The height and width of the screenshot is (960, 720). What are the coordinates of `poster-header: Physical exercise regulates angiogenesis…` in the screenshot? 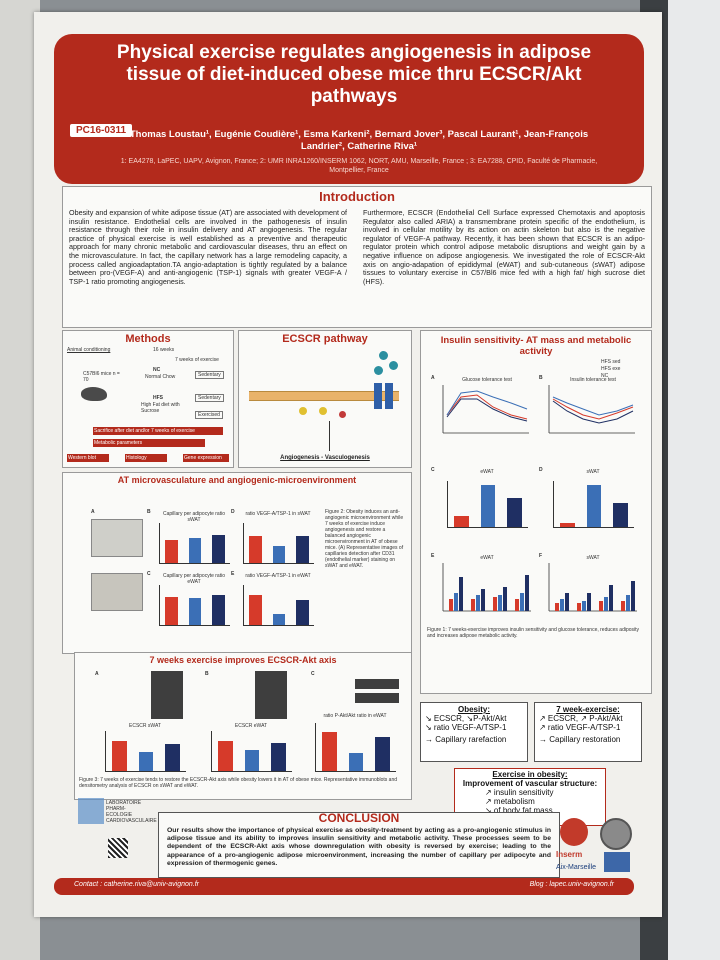 It's located at (349, 109).